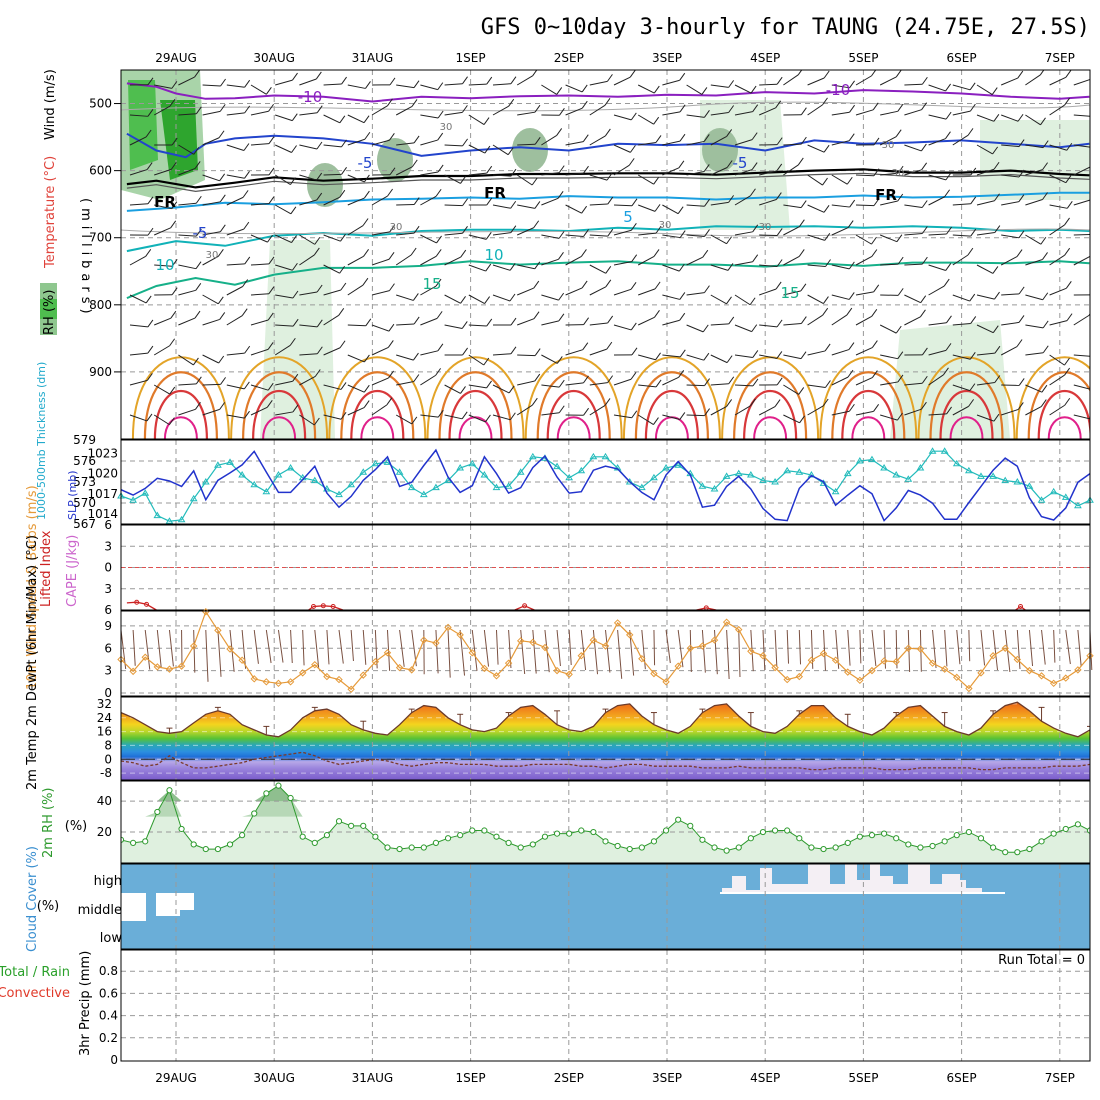 This screenshot has width=1100, height=1100. Describe the element at coordinates (395, 160) in the screenshot. I see `rh-cell` at that location.